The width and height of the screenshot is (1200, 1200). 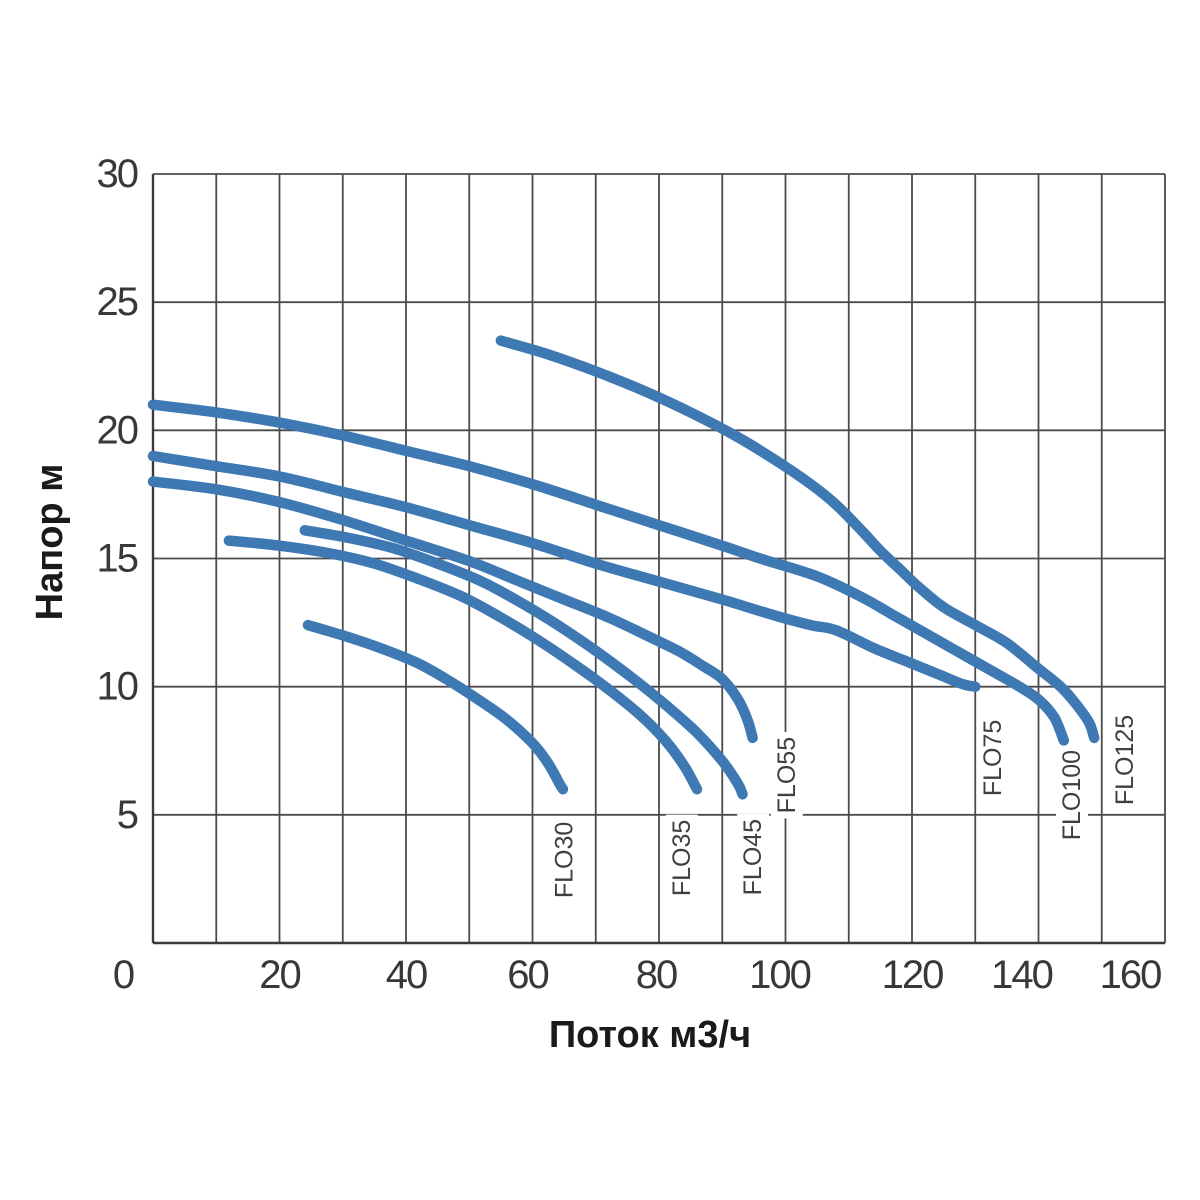 I want to click on x-tick-label-100: 100, so click(x=779, y=975).